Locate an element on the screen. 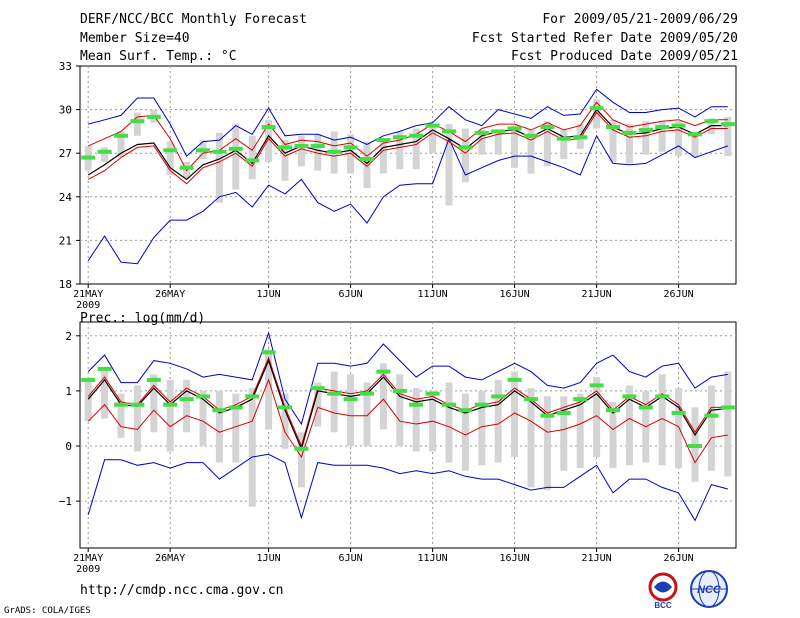  ensemble-min-line is located at coordinates (407, 487).